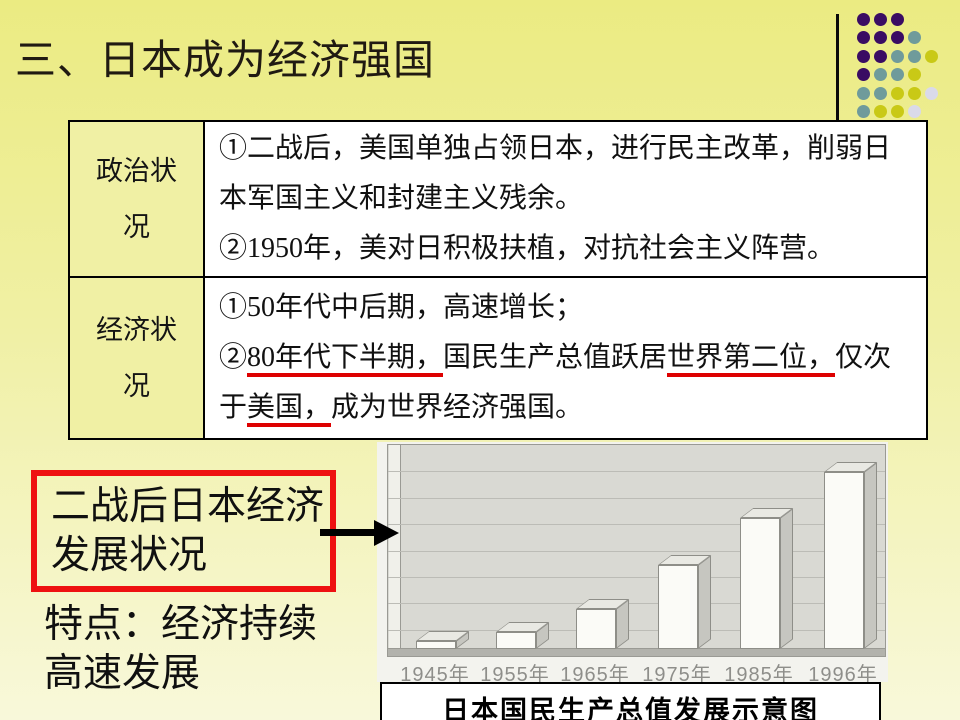 The height and width of the screenshot is (720, 960). I want to click on economy-point-2: ②80年代下半期，国民生产总值跃居世界第二位，仅次于美国，成为世界经济强国。, so click(557, 383).